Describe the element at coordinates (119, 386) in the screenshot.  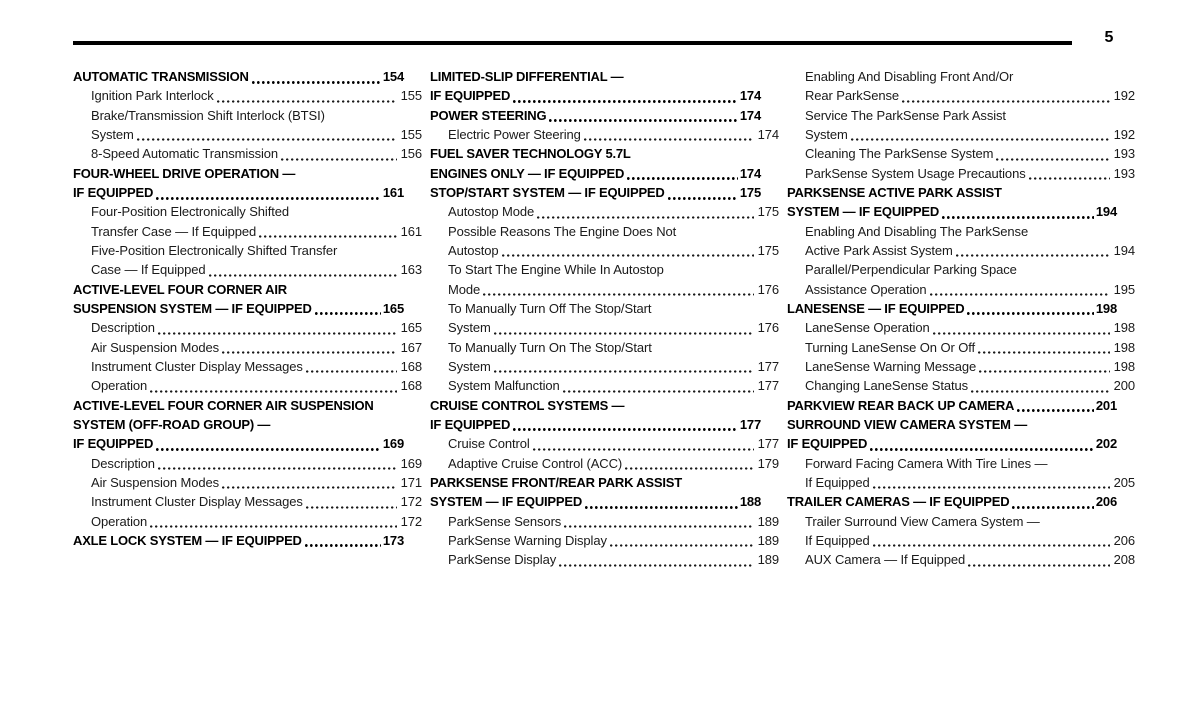
I see `toc-entry-text: Operation` at that location.